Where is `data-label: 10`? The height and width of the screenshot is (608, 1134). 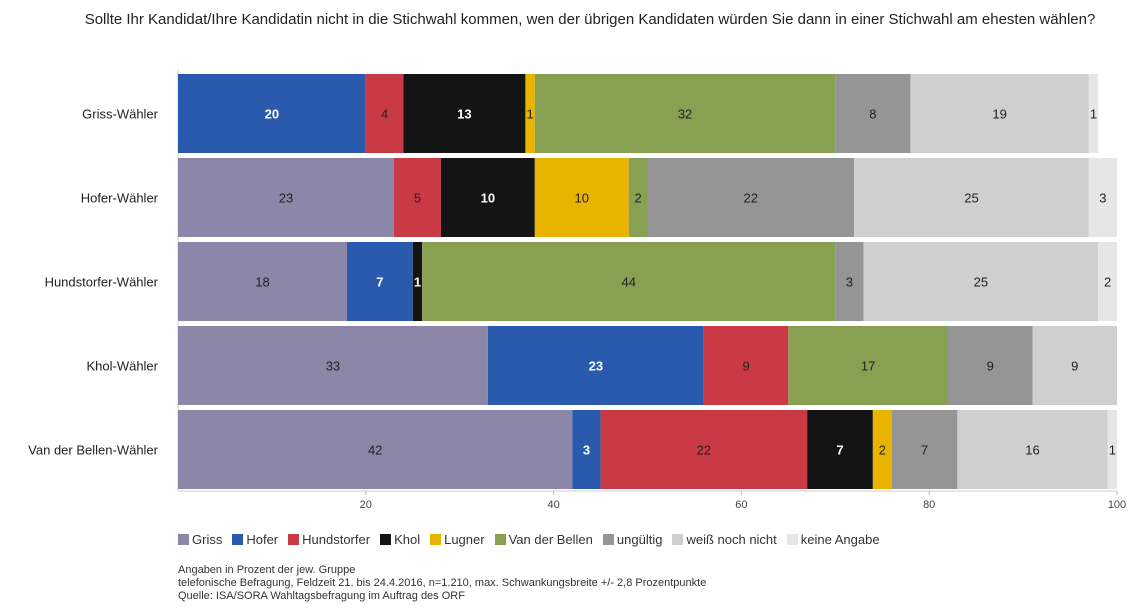
data-label: 10 is located at coordinates (582, 198).